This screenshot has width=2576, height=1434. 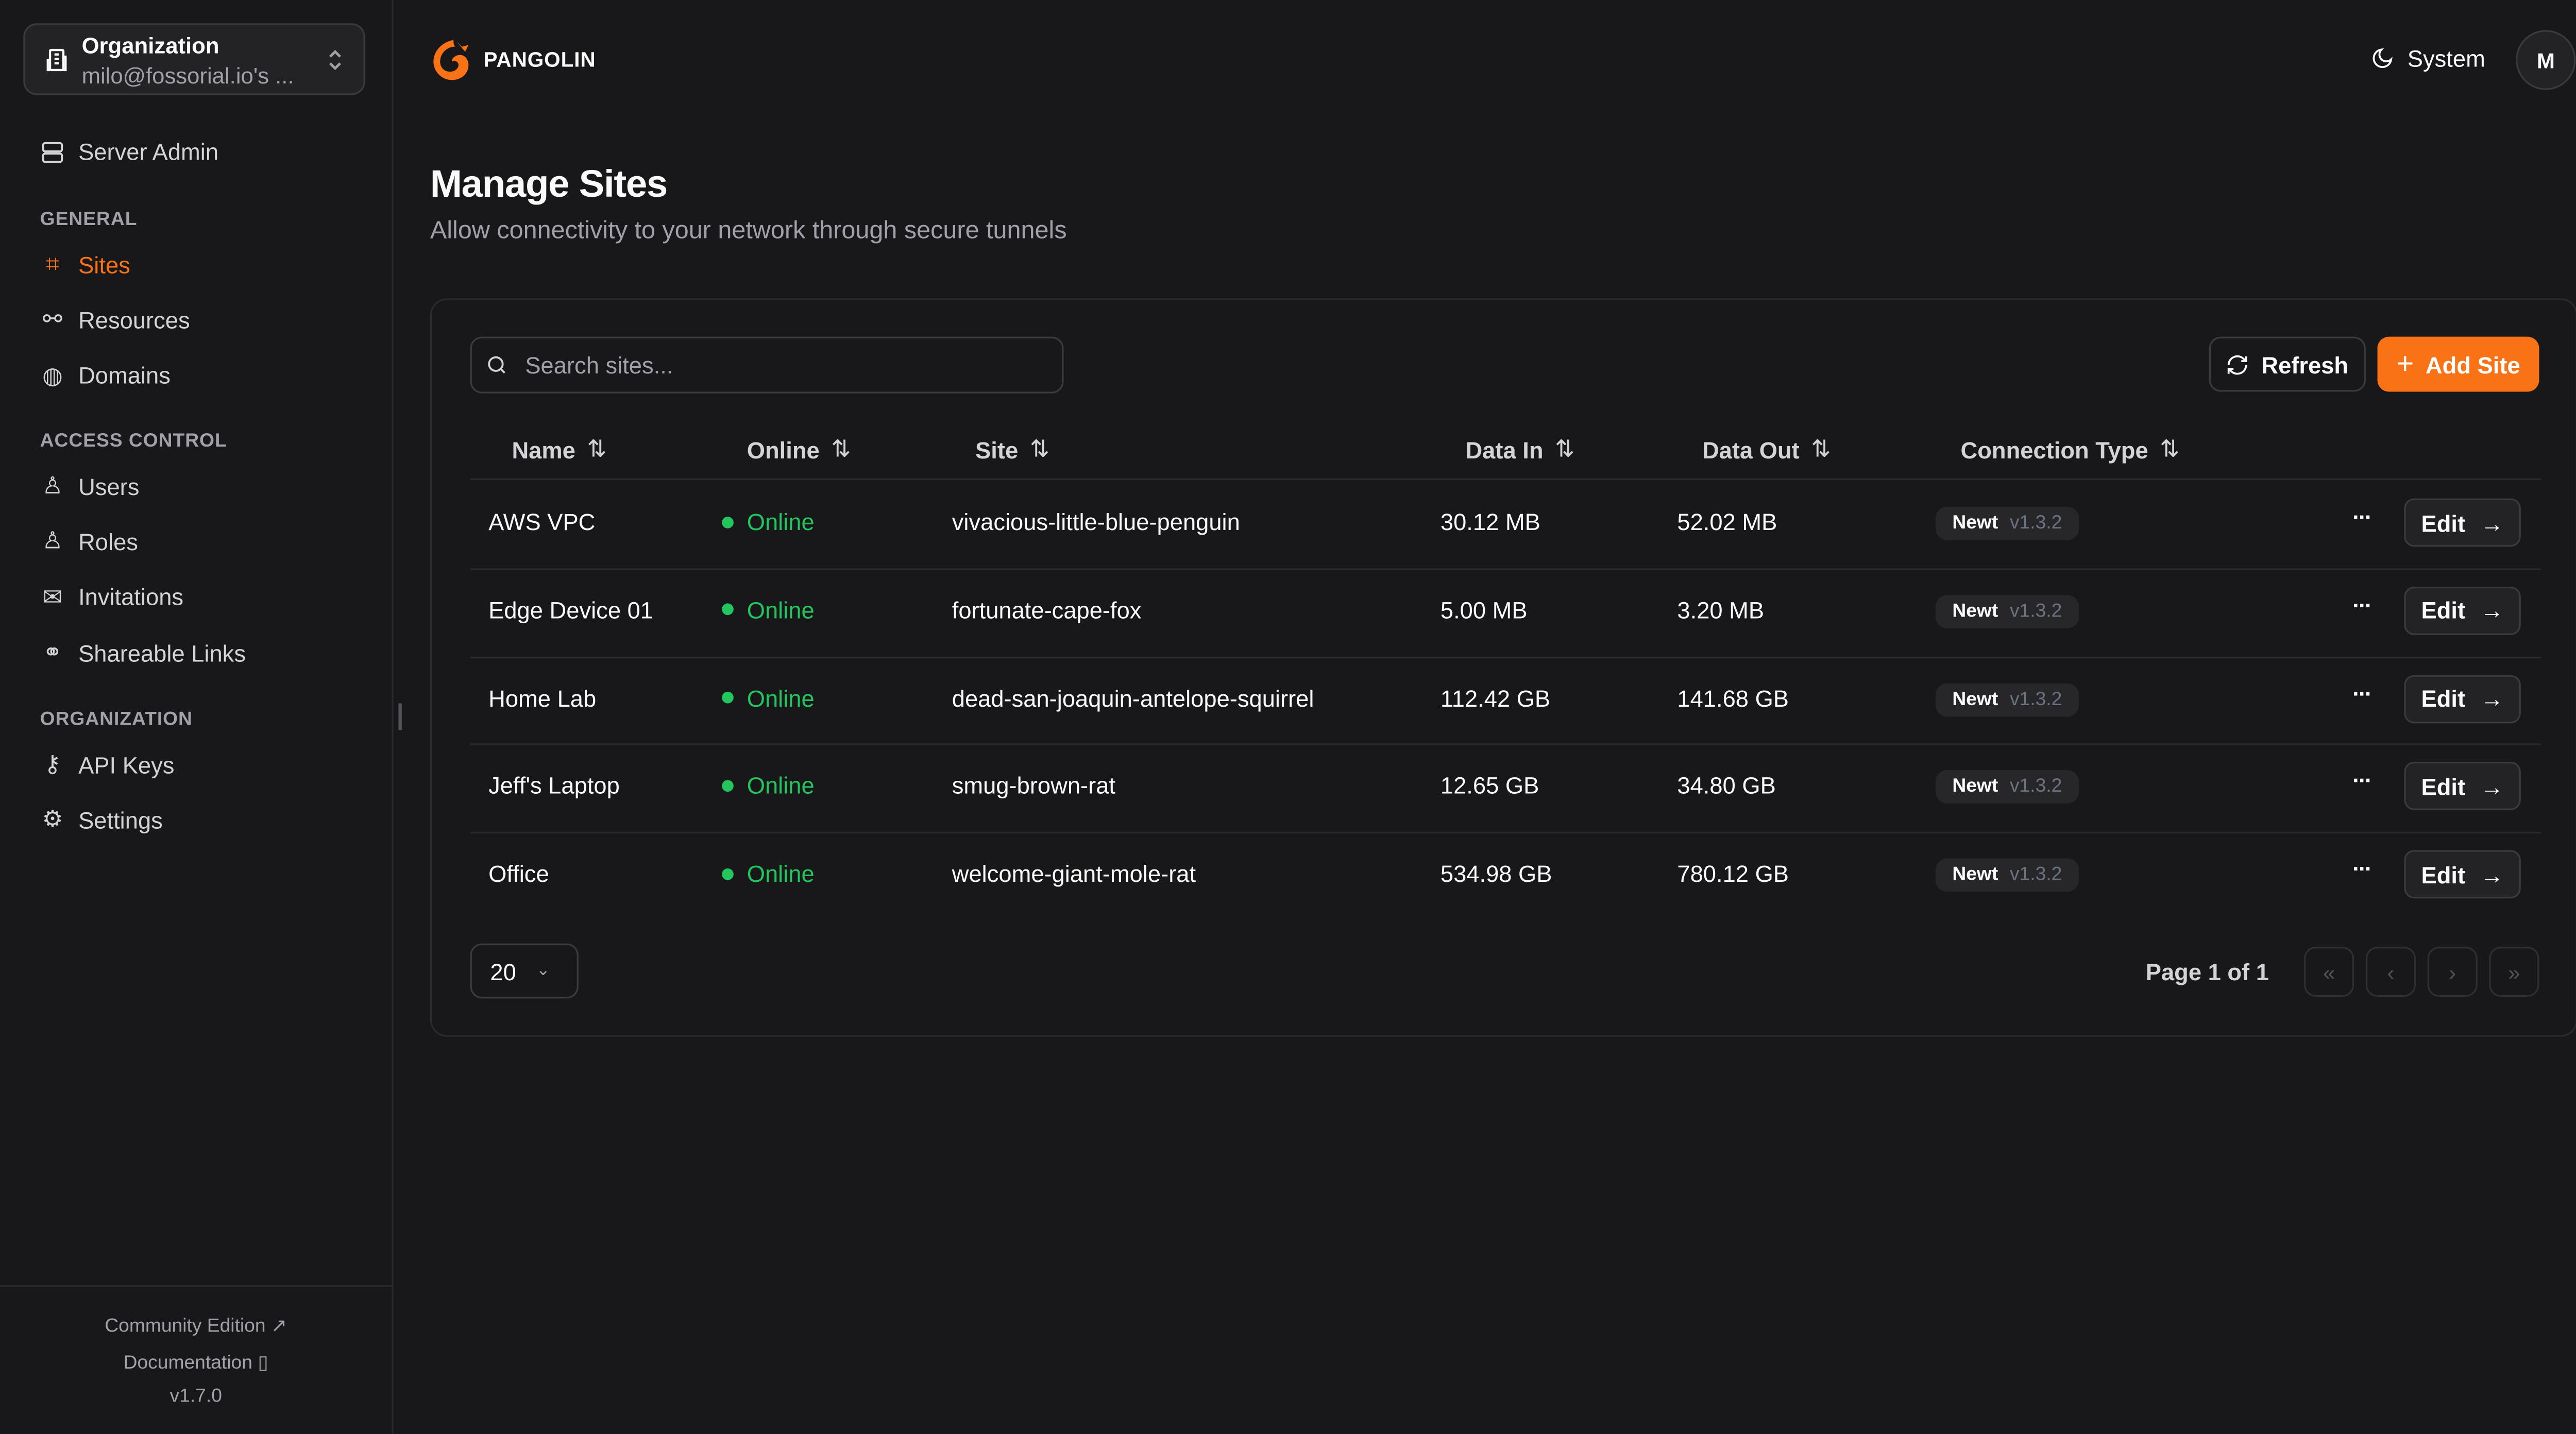 What do you see at coordinates (2492, 874) in the screenshot?
I see `arrow-right-icon: →` at bounding box center [2492, 874].